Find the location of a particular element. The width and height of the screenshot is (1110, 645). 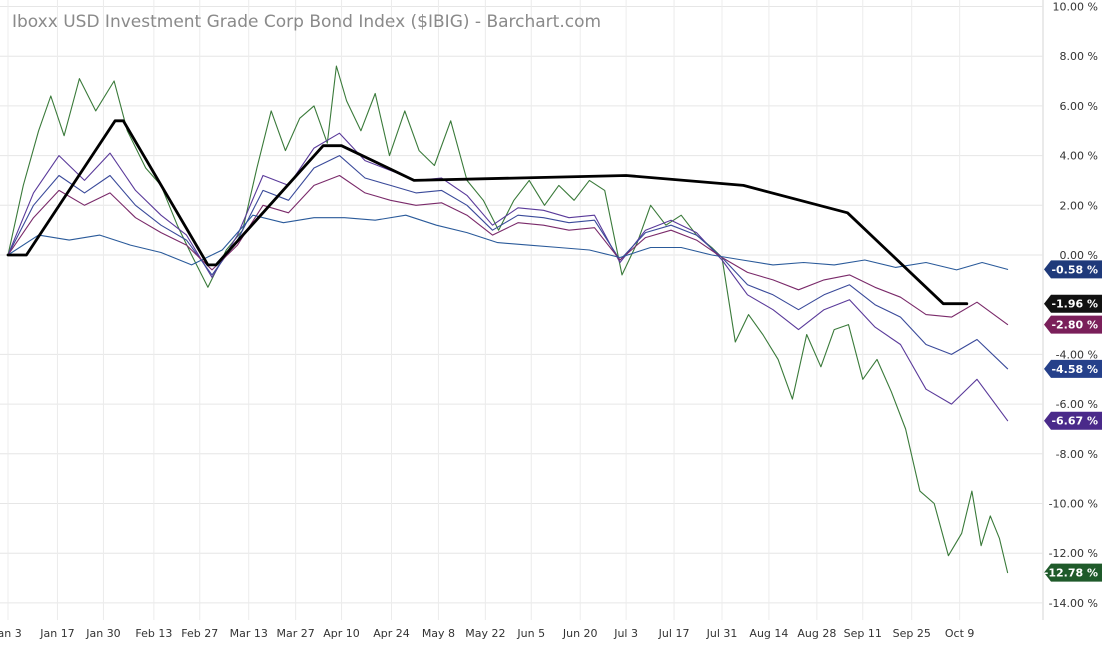

y-tick-label: -4.00 % is located at coordinates (1077, 354).